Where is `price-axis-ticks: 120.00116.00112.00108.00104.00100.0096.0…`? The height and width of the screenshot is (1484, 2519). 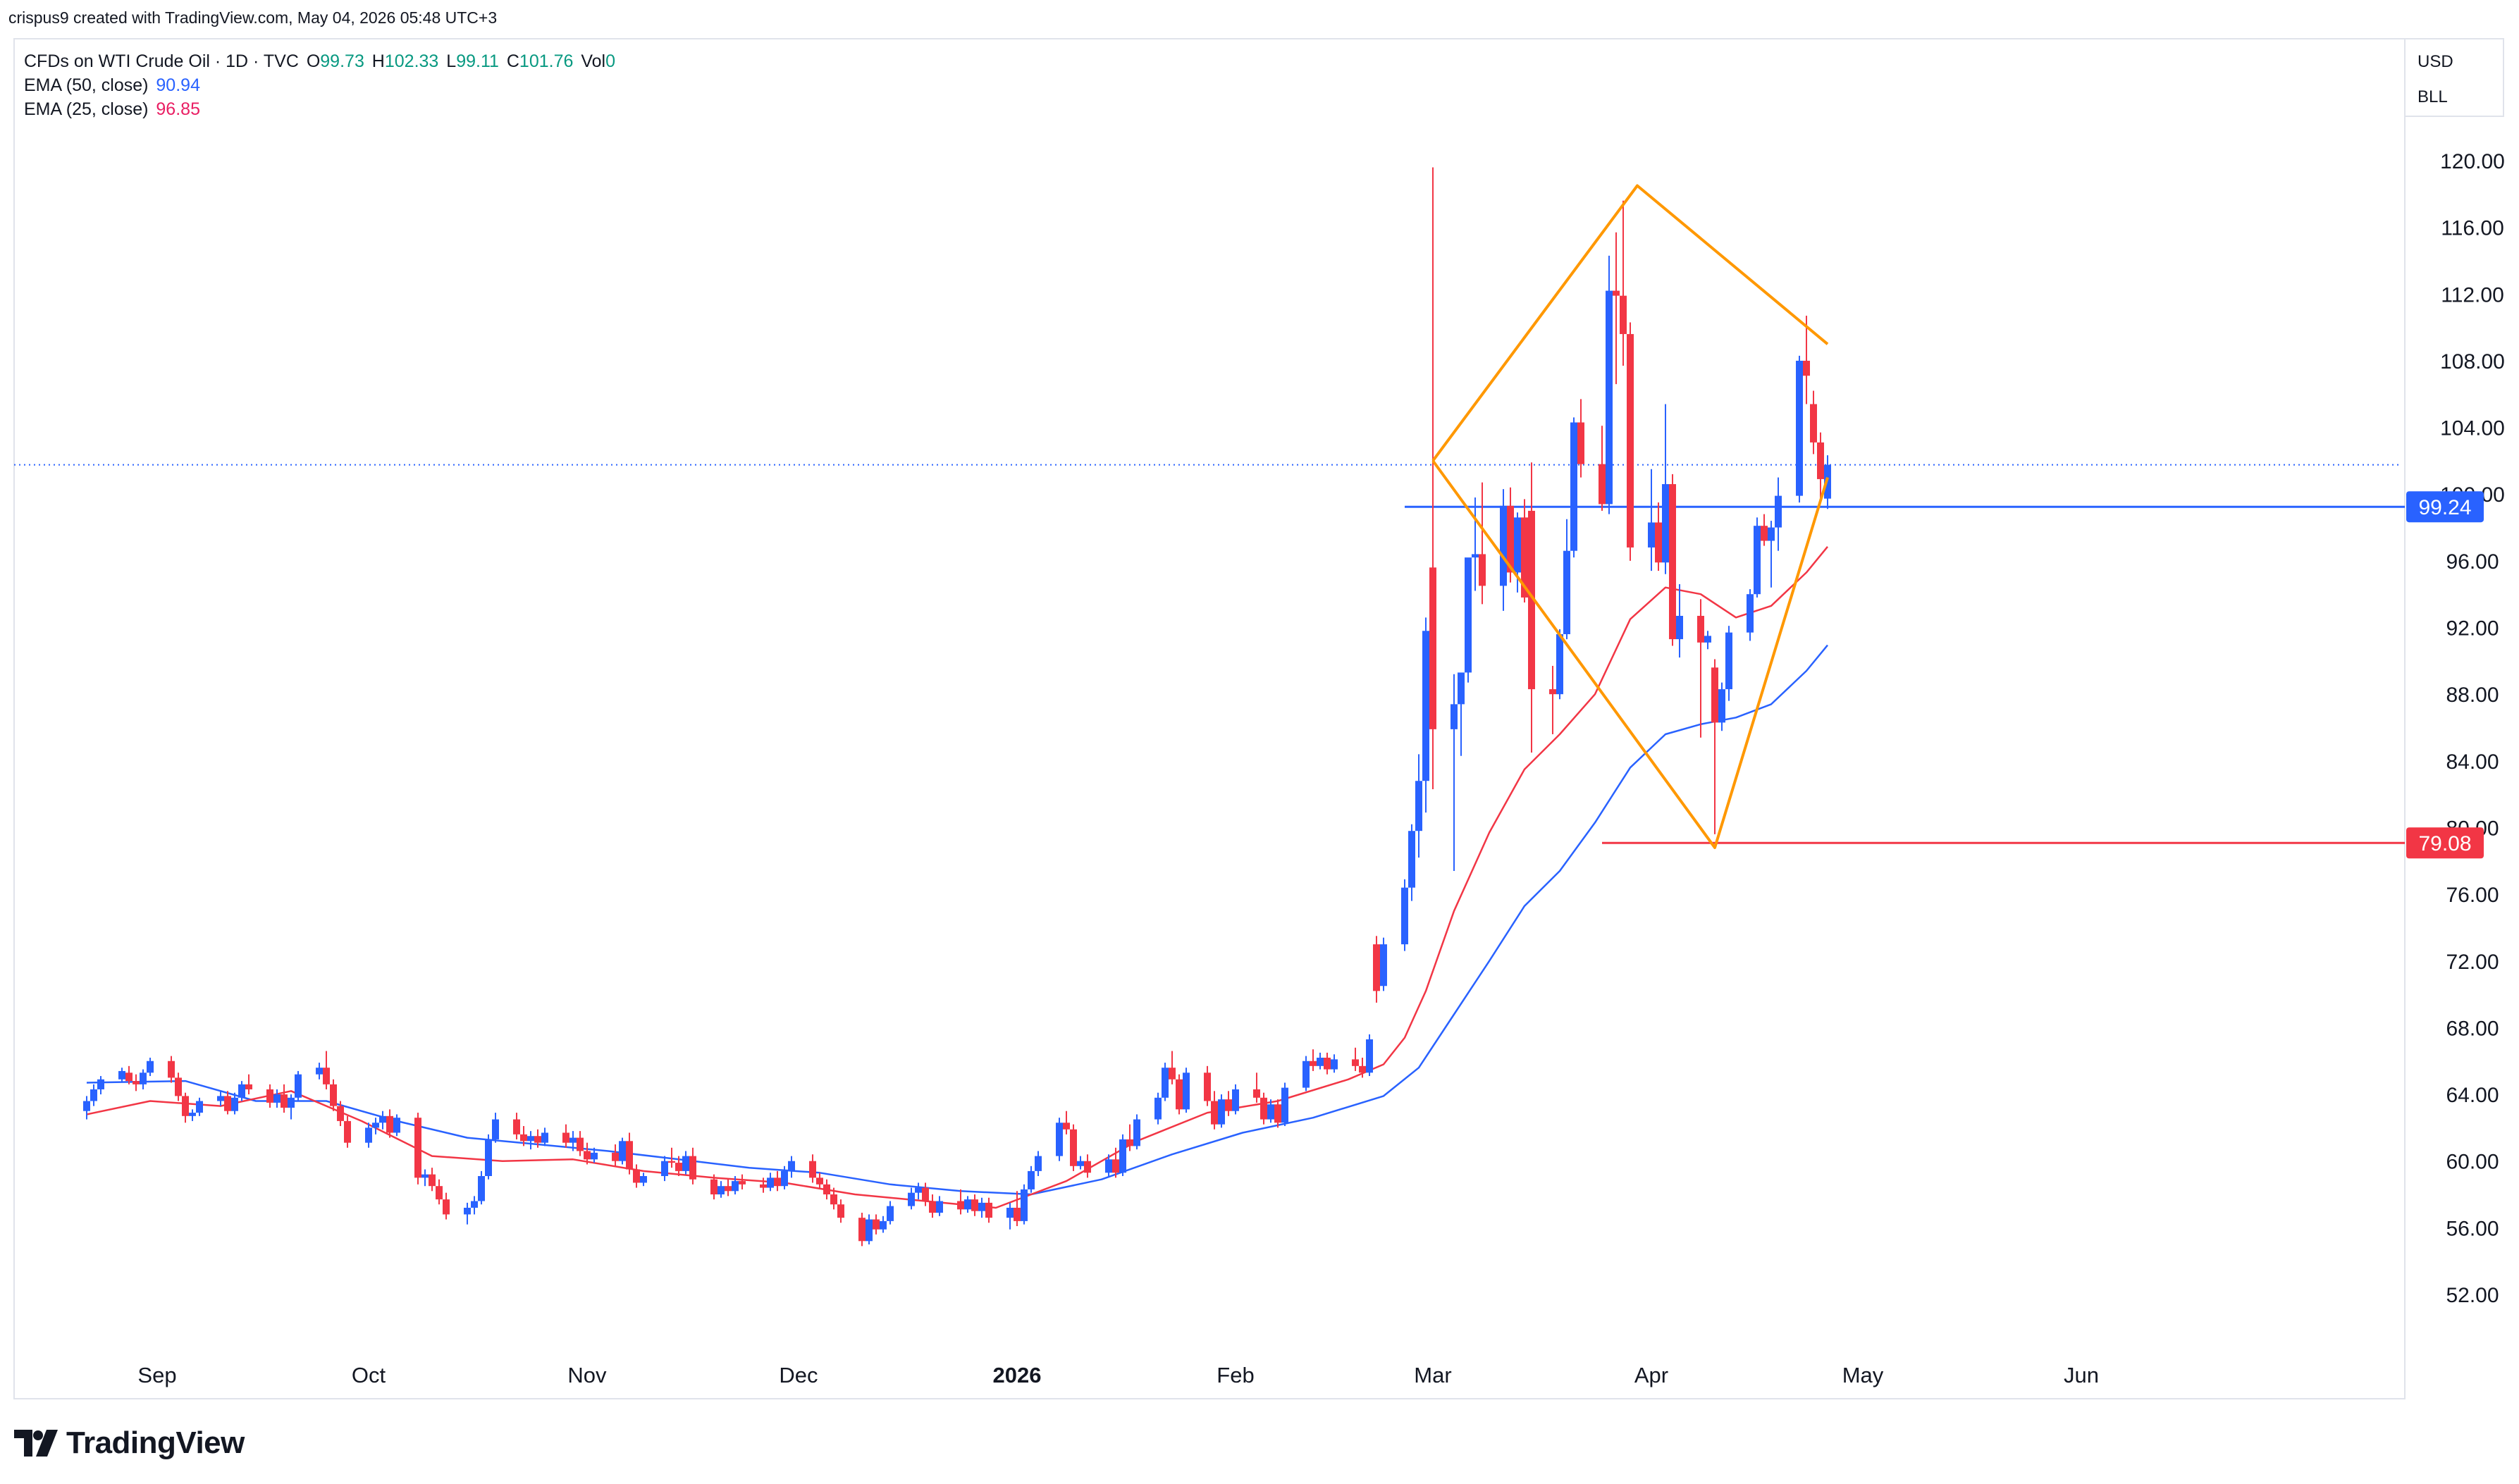 price-axis-ticks: 120.00116.00112.00108.00104.00100.0096.0… is located at coordinates (2472, 728).